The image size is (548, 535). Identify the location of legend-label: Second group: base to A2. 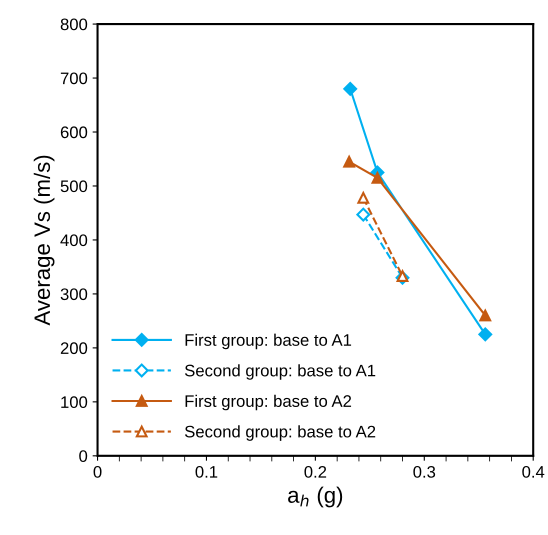
(280, 433).